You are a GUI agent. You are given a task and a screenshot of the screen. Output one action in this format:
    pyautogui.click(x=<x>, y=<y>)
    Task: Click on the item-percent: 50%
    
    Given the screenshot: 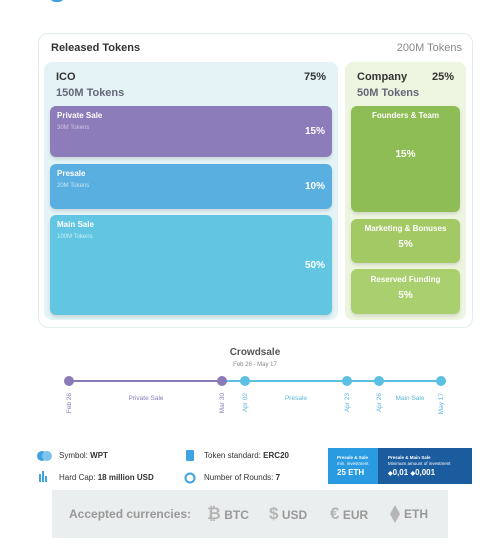 What is the action you would take?
    pyautogui.click(x=314, y=265)
    